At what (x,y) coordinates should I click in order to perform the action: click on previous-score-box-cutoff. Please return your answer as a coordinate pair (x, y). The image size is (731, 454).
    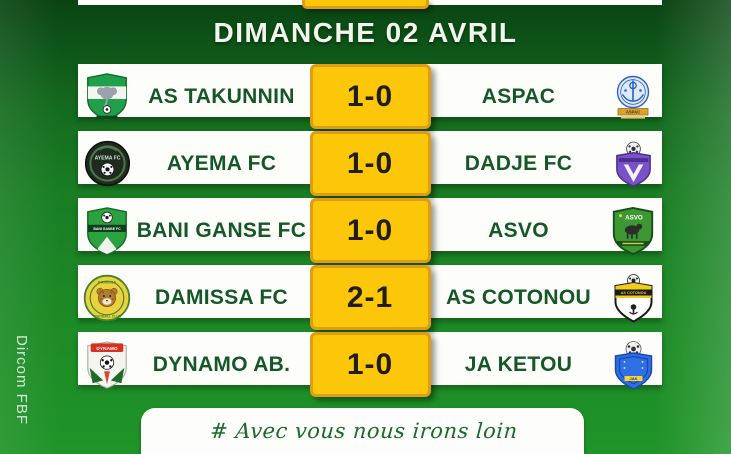
    Looking at the image, I should click on (365, 4).